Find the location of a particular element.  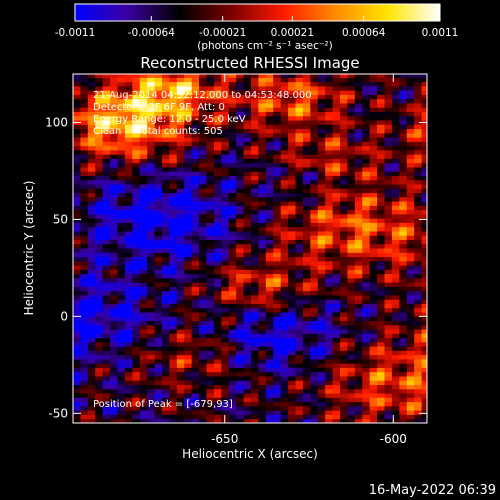

footer-timestamp: 16-May-2022 06:39 is located at coordinates (432, 490).